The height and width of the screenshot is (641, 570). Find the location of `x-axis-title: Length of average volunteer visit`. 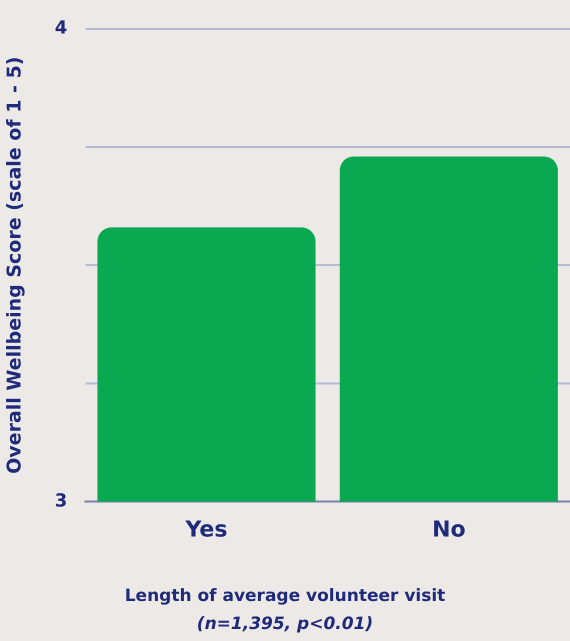

x-axis-title: Length of average volunteer visit is located at coordinates (285, 596).